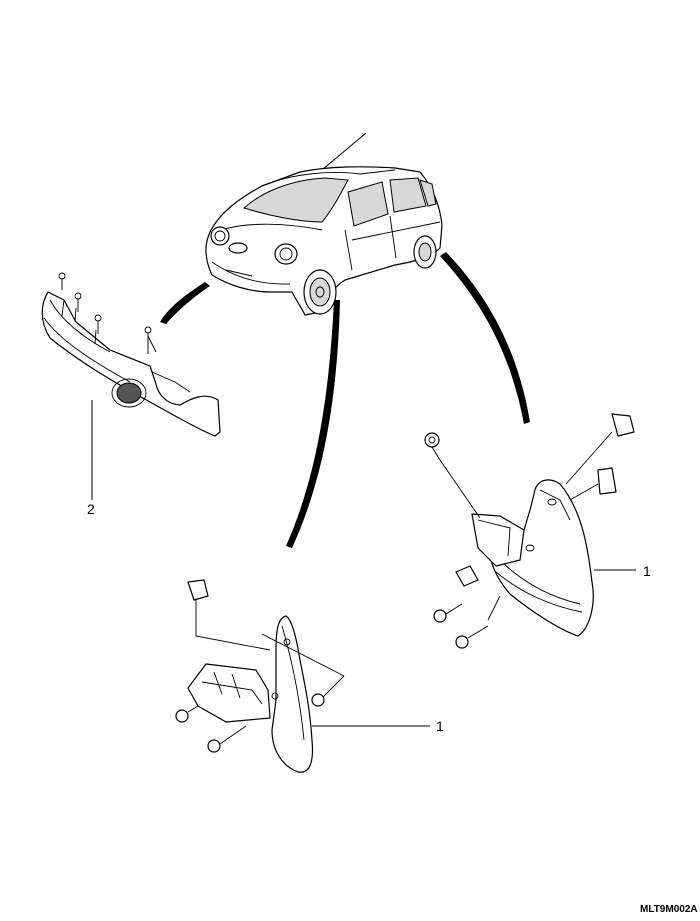 The image size is (700, 921). Describe the element at coordinates (530, 531) in the screenshot. I see `rear-mud-guard-part` at that location.